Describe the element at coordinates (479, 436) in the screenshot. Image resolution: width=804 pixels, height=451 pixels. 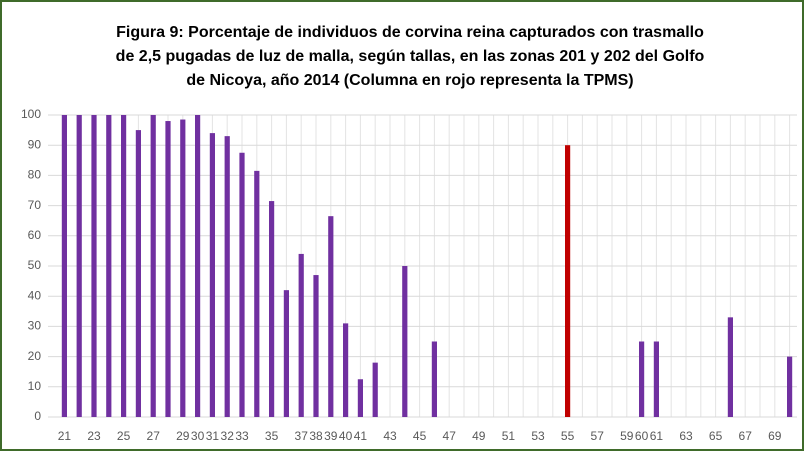
I see `x-tick-label: 49` at that location.